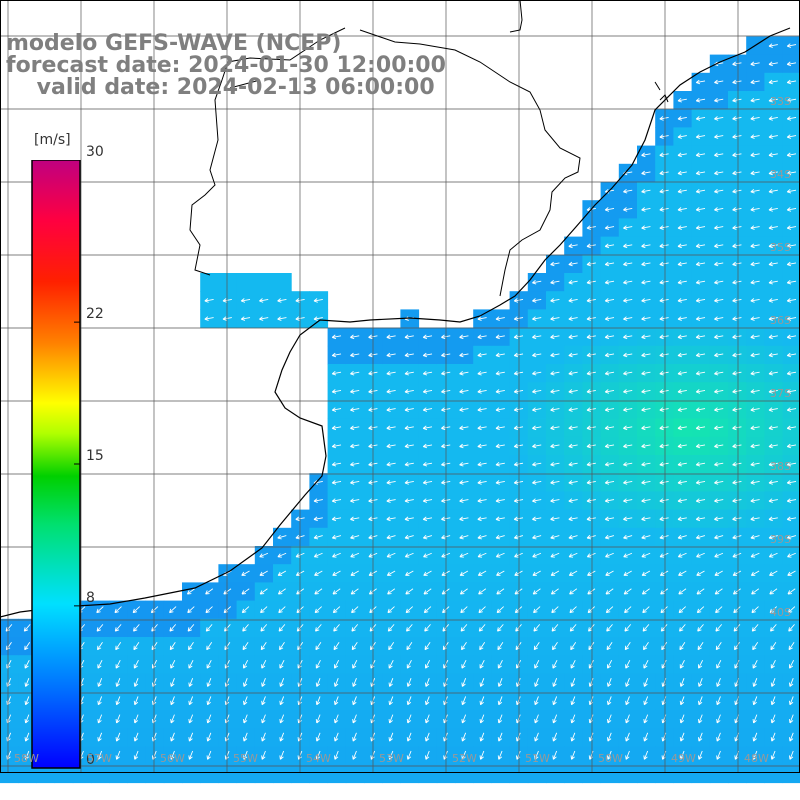 The height and width of the screenshot is (800, 800). What do you see at coordinates (52, 140) in the screenshot?
I see `colorbar-unit: [m/s]` at bounding box center [52, 140].